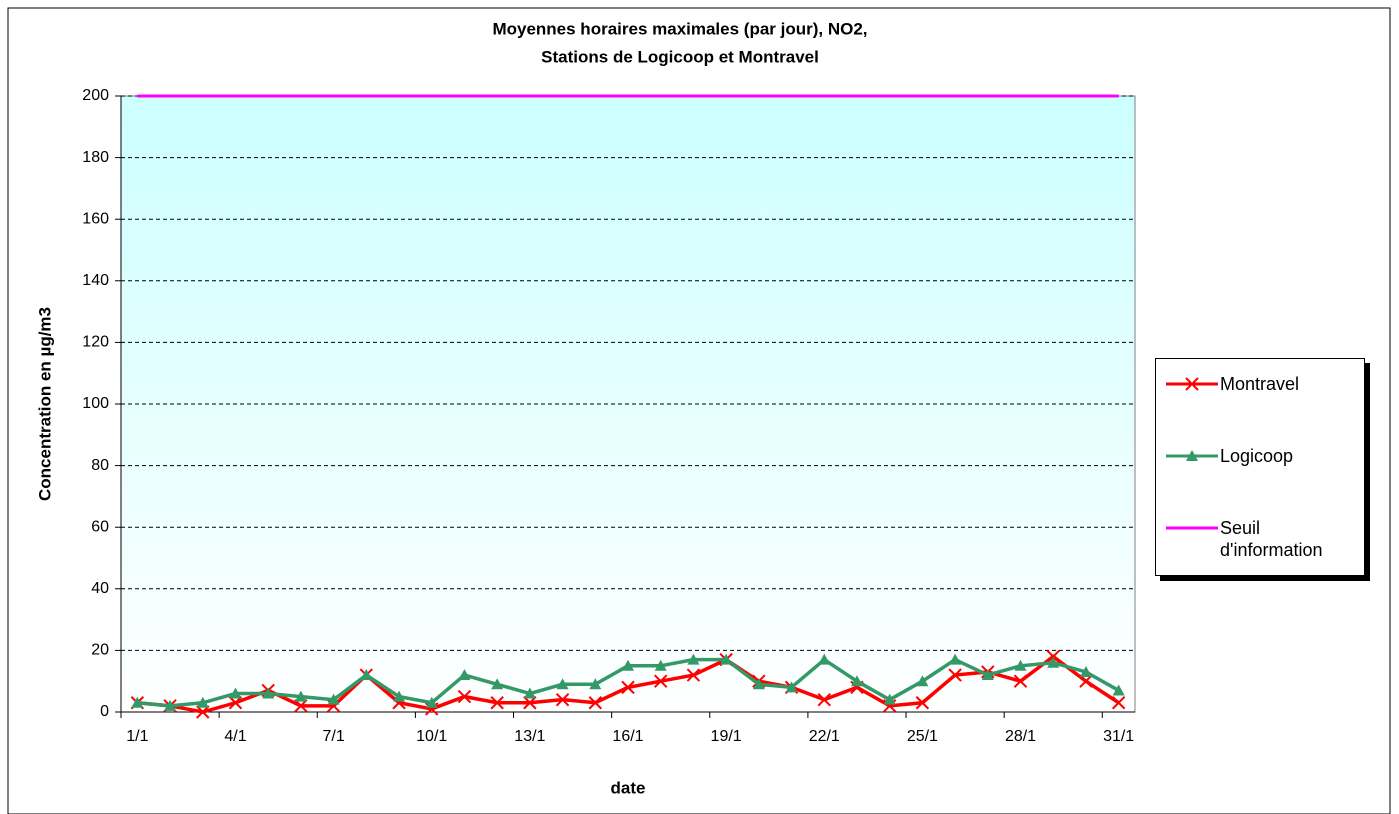  I want to click on legend-label: Seuil d'information, so click(1271, 539).